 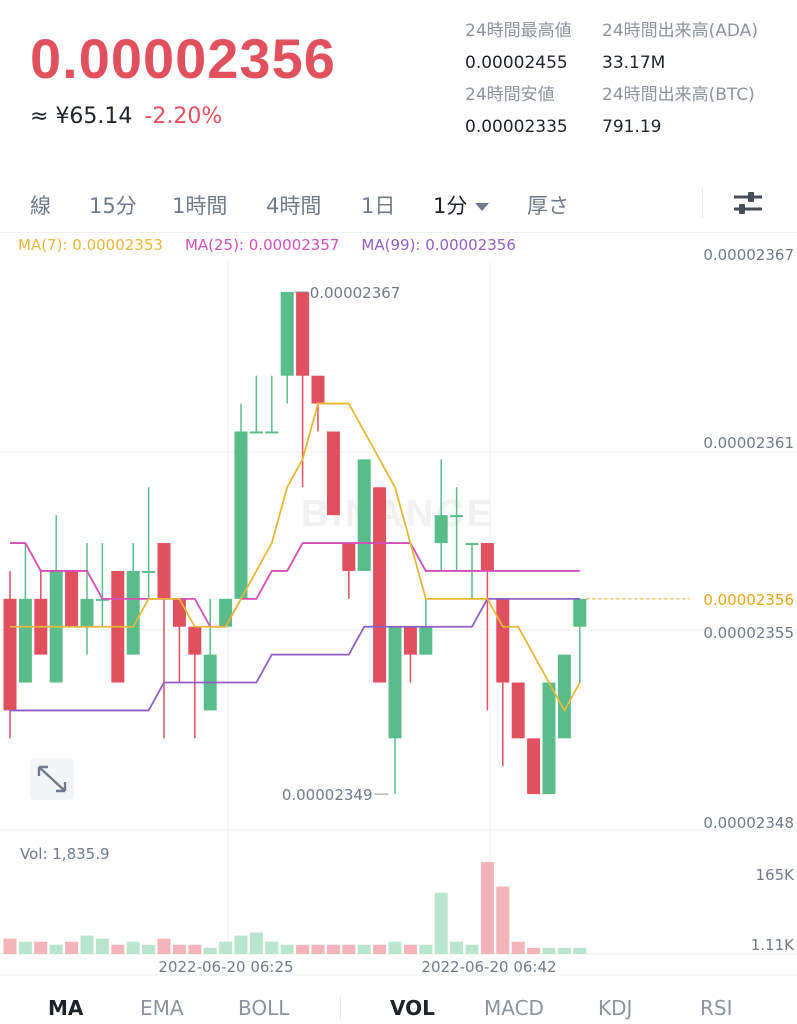 I want to click on tab-15m: 15分, so click(x=113, y=206).